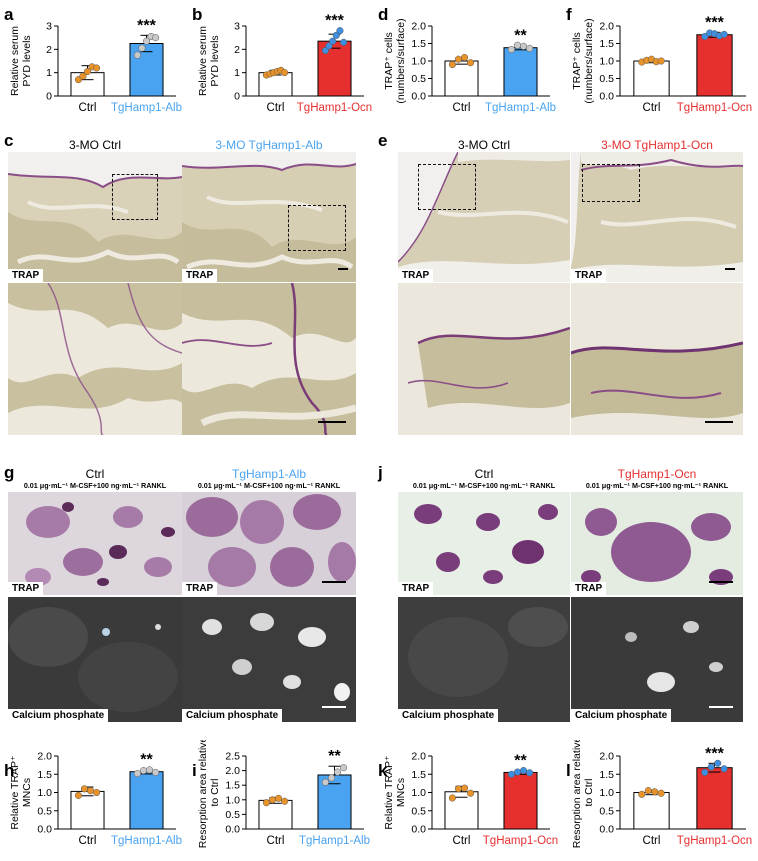 The width and height of the screenshot is (758, 861). I want to click on condition-g-ctrl: 0.01 μg·mL⁻¹ M-CSF+100 ng·mL⁻¹ RANKL, so click(95, 485).